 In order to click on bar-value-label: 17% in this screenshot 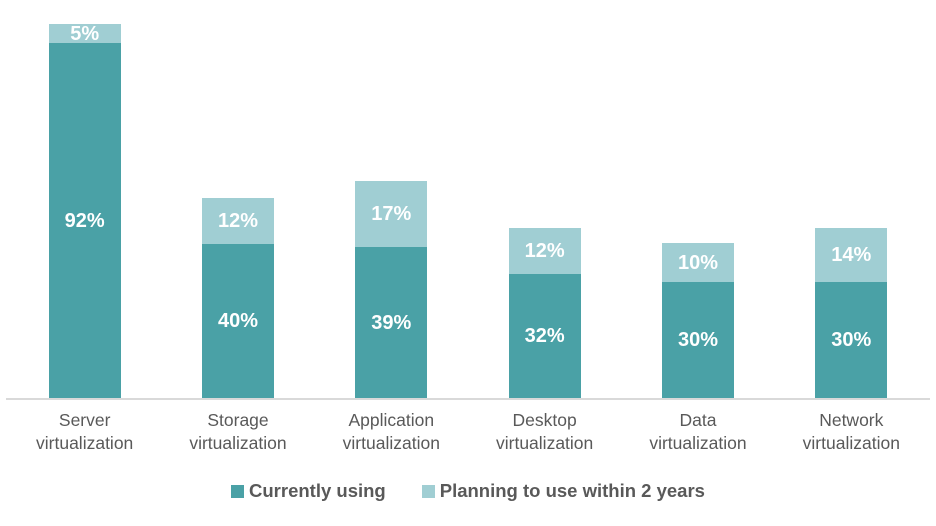, I will do `click(391, 214)`.